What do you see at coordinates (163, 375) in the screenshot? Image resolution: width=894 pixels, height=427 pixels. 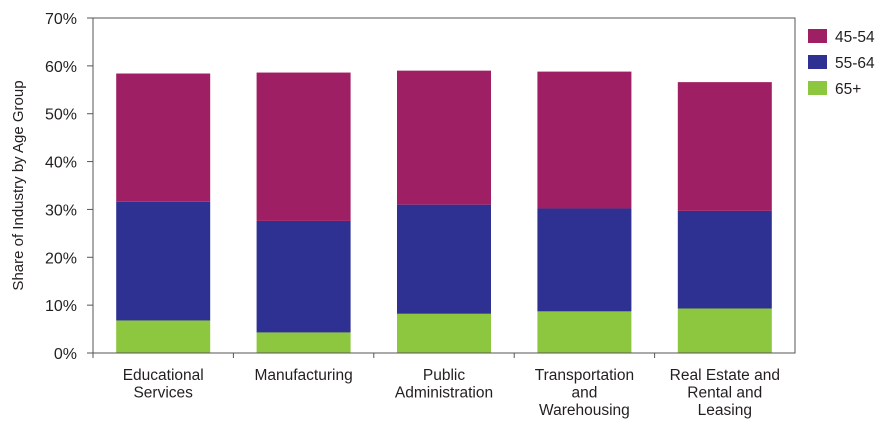 I see `x-category-label-line: Educational` at bounding box center [163, 375].